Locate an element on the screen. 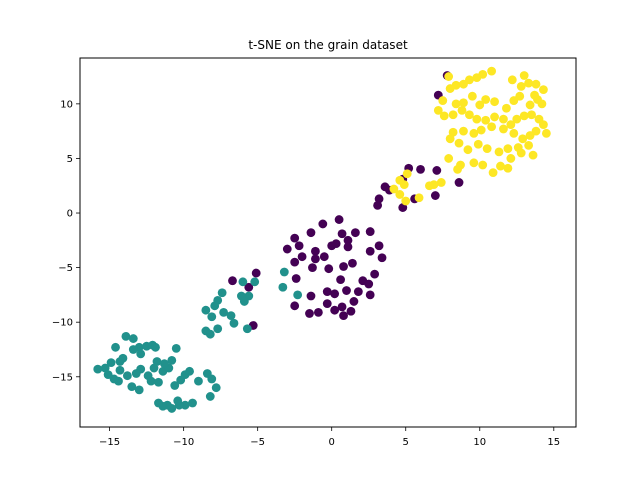 This screenshot has height=480, width=640. x-axis: −15 −10 −5 0 5 10 15 is located at coordinates (329, 437).